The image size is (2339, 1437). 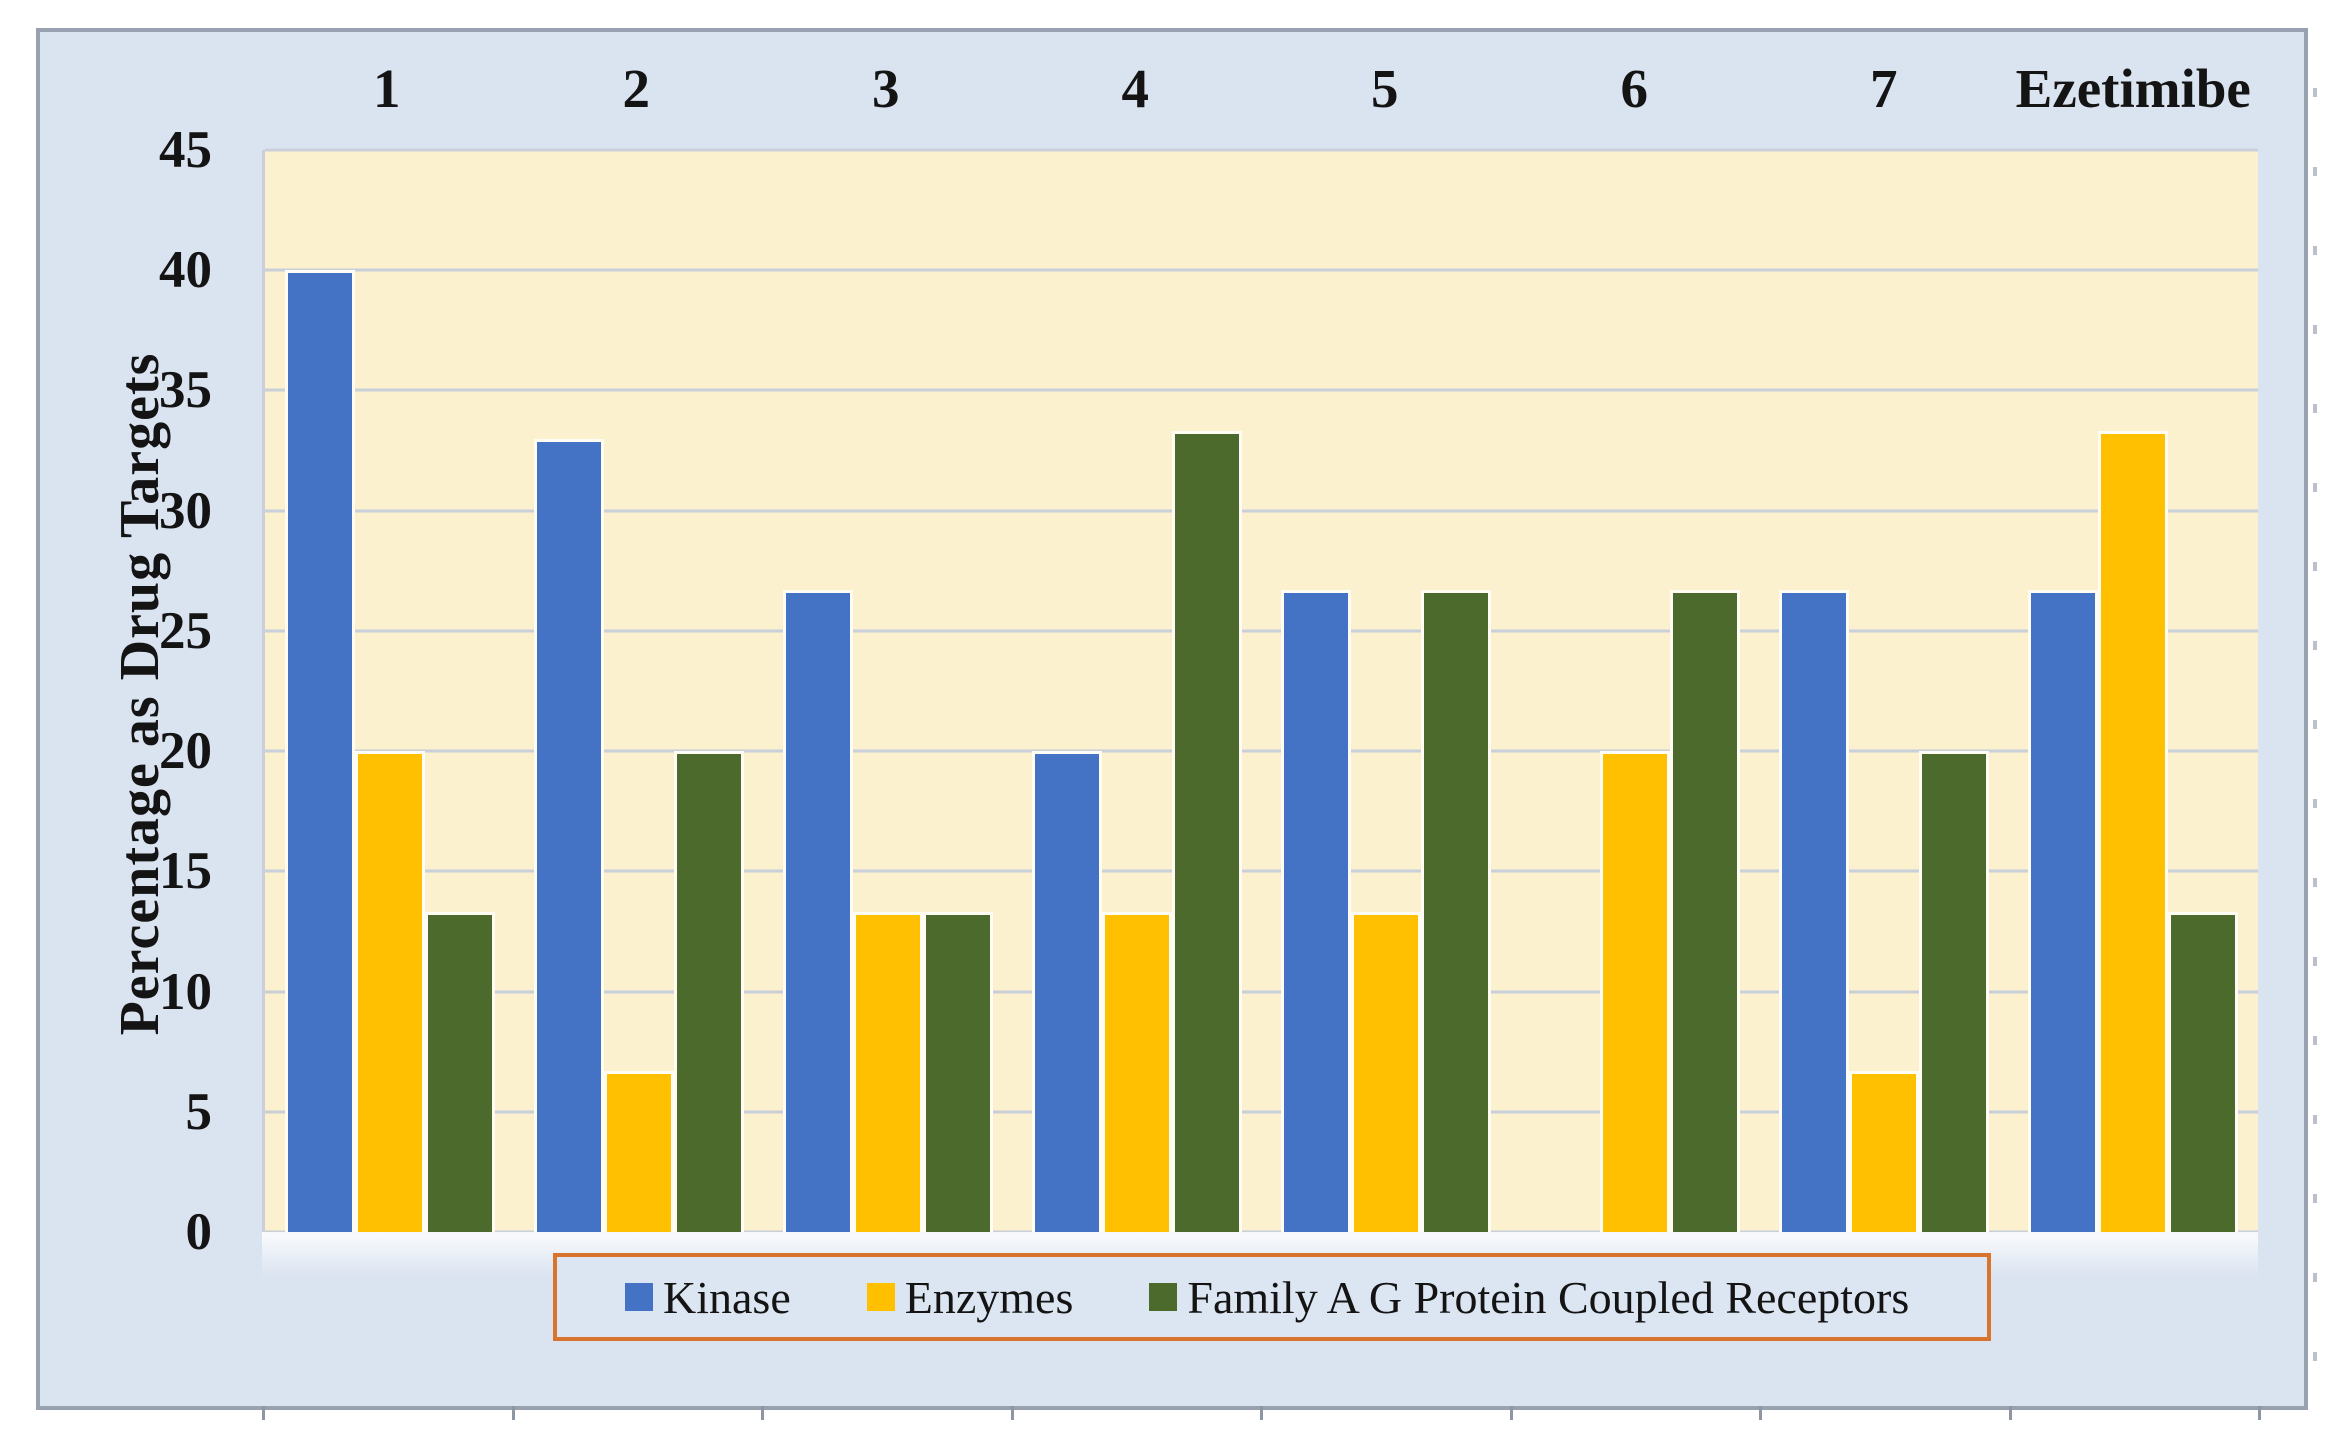 I want to click on category-label: 5, so click(x=1385, y=88).